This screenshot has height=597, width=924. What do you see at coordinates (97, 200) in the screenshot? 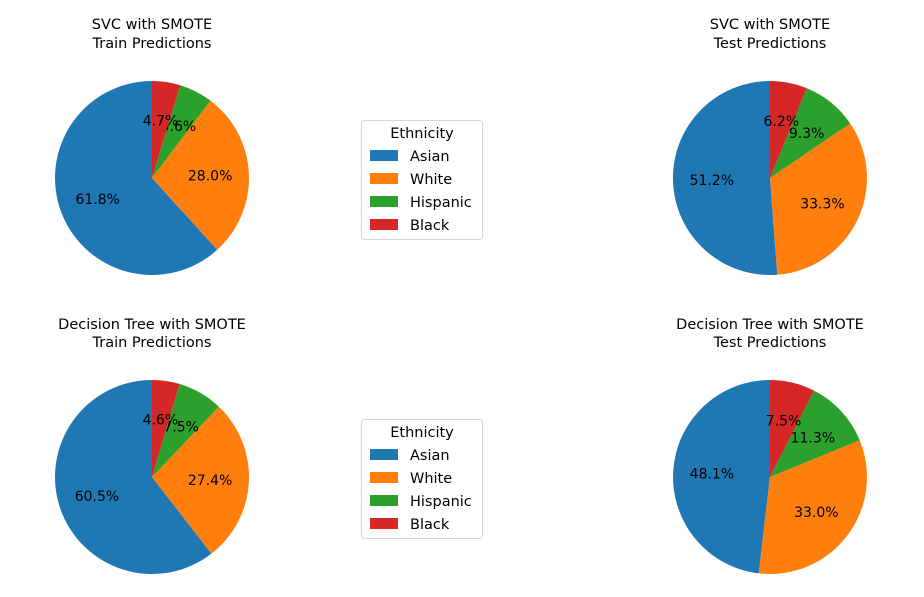
I see `pct-label-asian: 61.8%` at bounding box center [97, 200].